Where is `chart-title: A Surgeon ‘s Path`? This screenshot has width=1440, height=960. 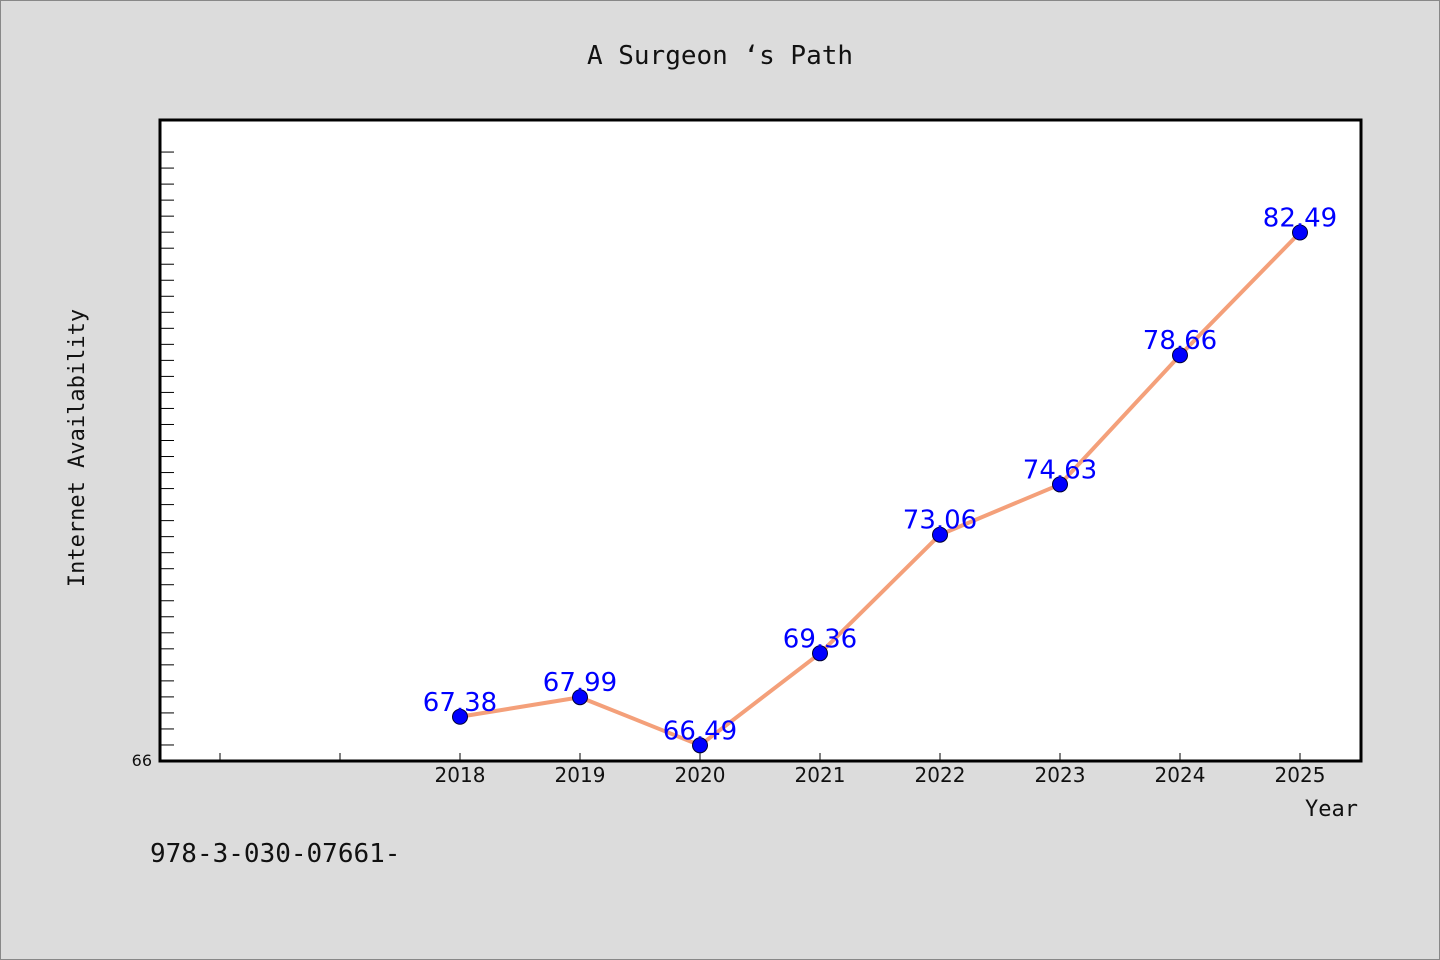 chart-title: A Surgeon ‘s Path is located at coordinates (720, 56).